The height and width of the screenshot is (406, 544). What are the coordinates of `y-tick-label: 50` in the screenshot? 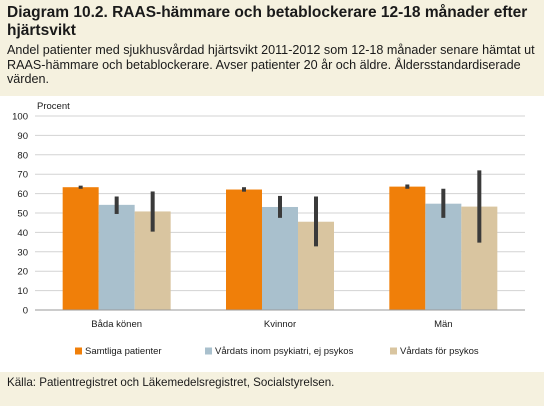 It's located at (22, 214).